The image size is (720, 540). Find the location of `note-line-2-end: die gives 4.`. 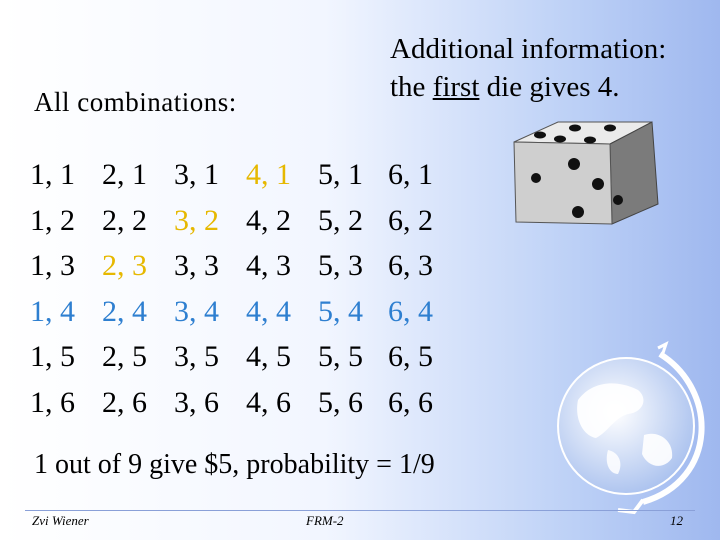

note-line-2-end: die gives 4. is located at coordinates (549, 87).